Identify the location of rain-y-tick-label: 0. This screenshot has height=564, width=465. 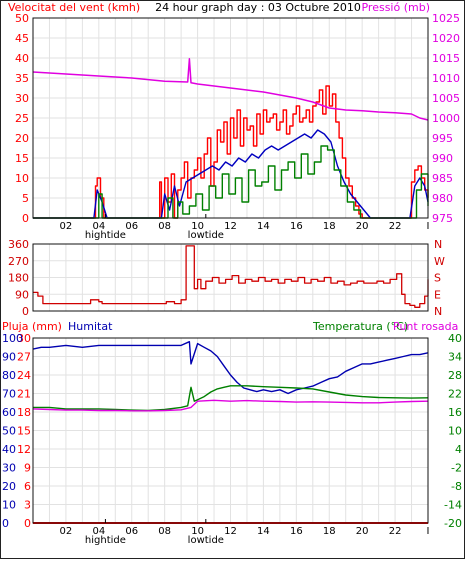
(27, 523).